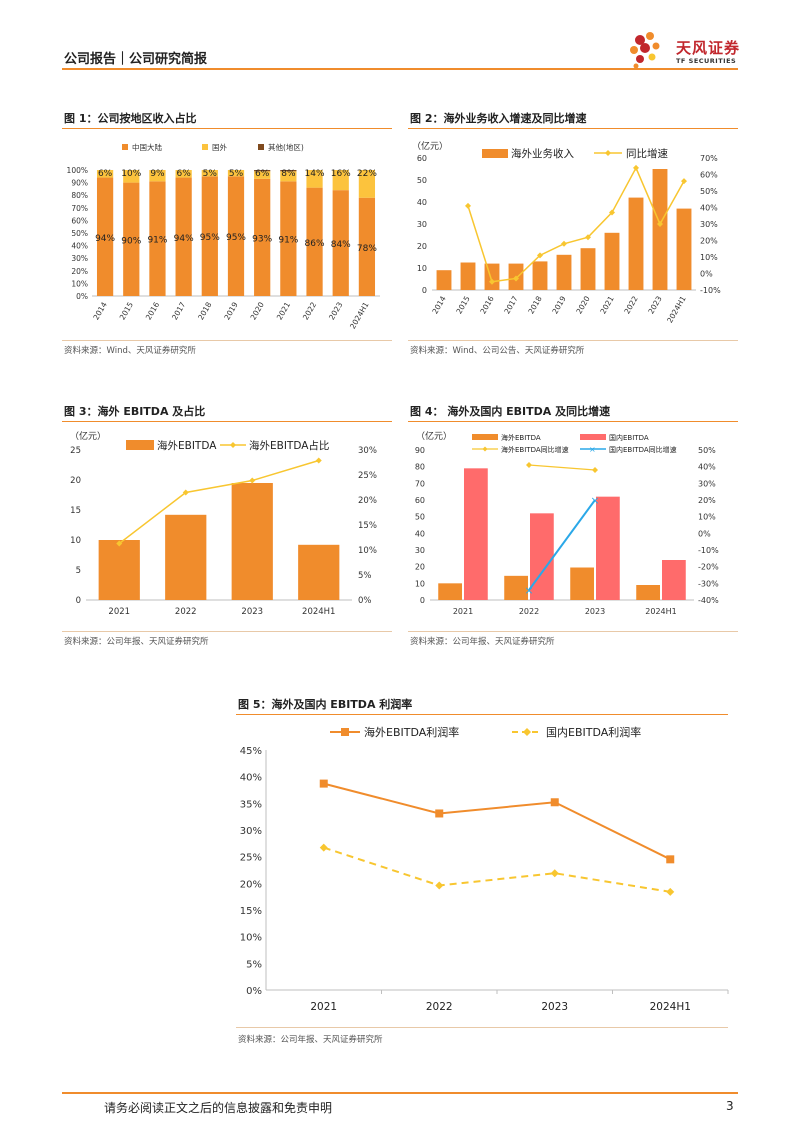 This screenshot has height=1133, width=802. What do you see at coordinates (529, 465) in the screenshot?
I see `point-overseas-growth-2022` at bounding box center [529, 465].